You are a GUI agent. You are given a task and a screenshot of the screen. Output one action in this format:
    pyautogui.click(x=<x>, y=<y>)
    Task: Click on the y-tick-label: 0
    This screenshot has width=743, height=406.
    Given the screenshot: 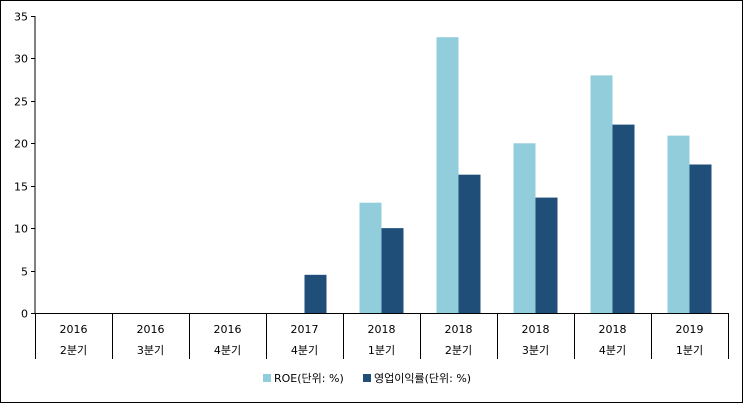 What is the action you would take?
    pyautogui.click(x=24, y=314)
    